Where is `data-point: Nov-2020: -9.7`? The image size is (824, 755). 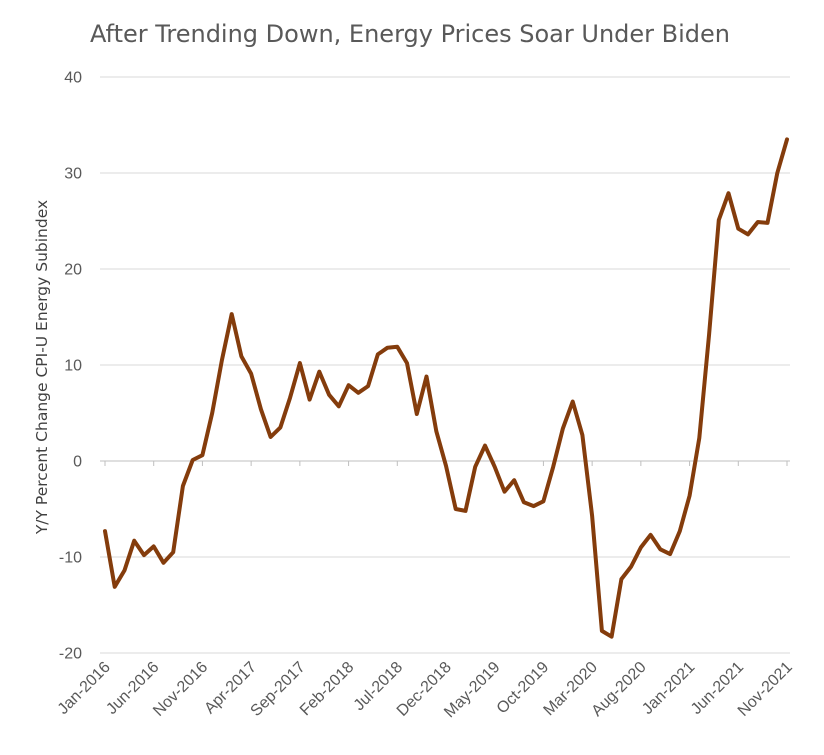 data-point: Nov-2020: -9.7 is located at coordinates (670, 554).